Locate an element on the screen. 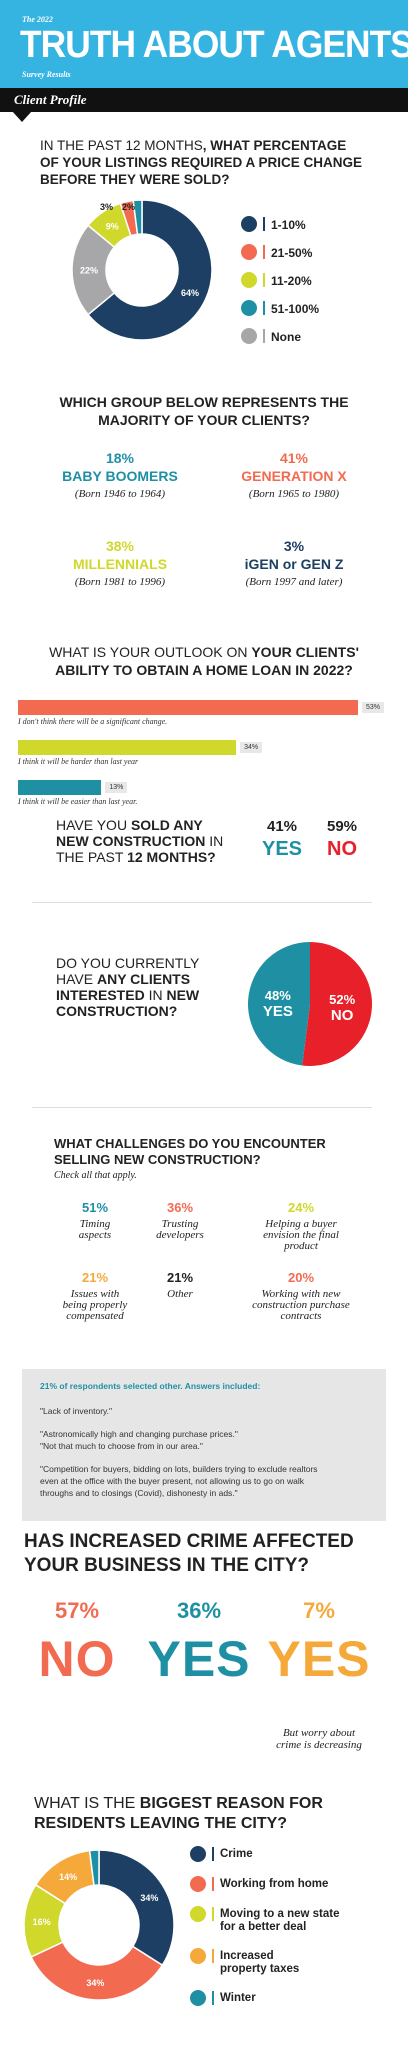  slice-winter is located at coordinates (94, 1868).